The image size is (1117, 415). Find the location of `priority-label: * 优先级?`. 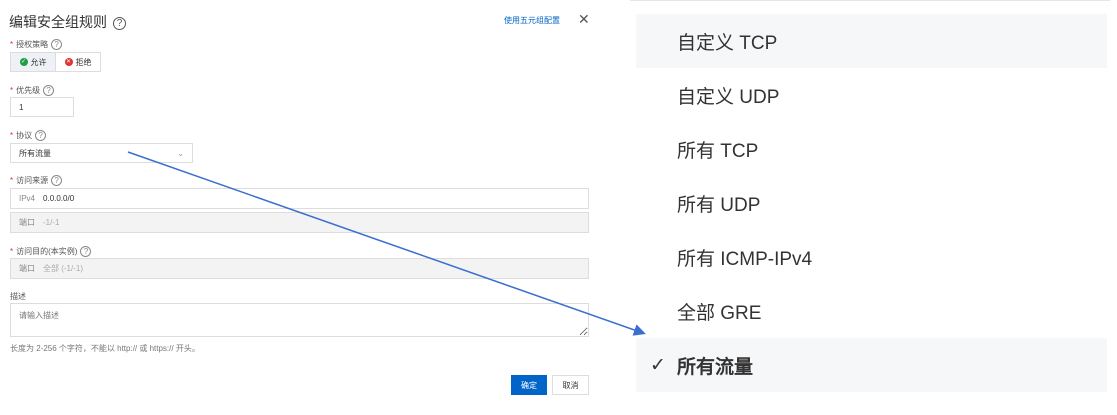

priority-label: * 优先级? is located at coordinates (32, 91).